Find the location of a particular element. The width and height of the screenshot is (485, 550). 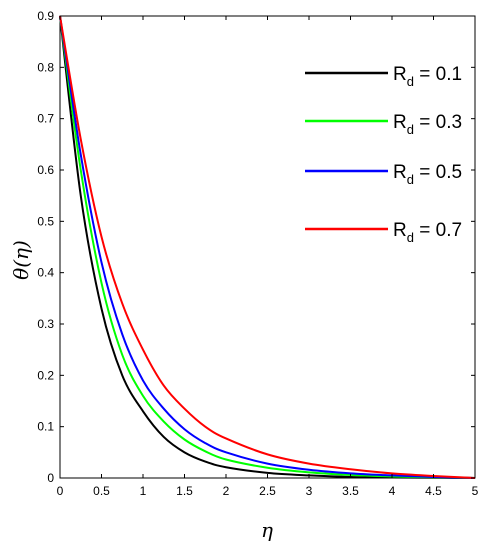

legend-value: = 0.1 is located at coordinates (438, 74).